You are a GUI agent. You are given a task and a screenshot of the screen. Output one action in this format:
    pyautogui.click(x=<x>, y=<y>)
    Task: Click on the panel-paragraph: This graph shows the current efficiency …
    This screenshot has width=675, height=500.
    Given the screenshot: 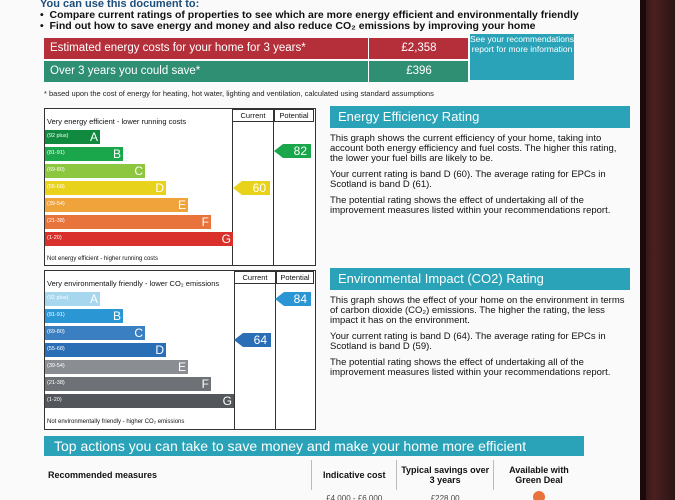 What is the action you would take?
    pyautogui.click(x=473, y=148)
    